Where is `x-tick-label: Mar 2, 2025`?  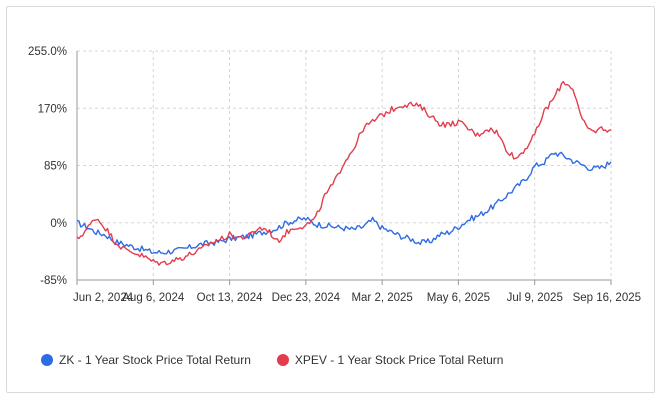 x-tick-label: Mar 2, 2025 is located at coordinates (381, 298).